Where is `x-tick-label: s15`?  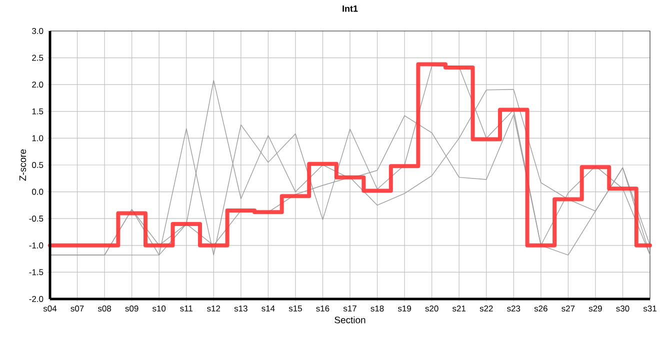
x-tick-label: s15 is located at coordinates (295, 309).